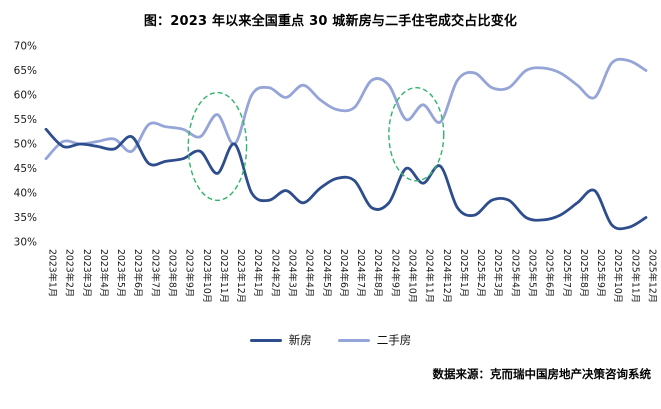  Describe the element at coordinates (25, 169) in the screenshot. I see `svg-text: 45%` at that location.